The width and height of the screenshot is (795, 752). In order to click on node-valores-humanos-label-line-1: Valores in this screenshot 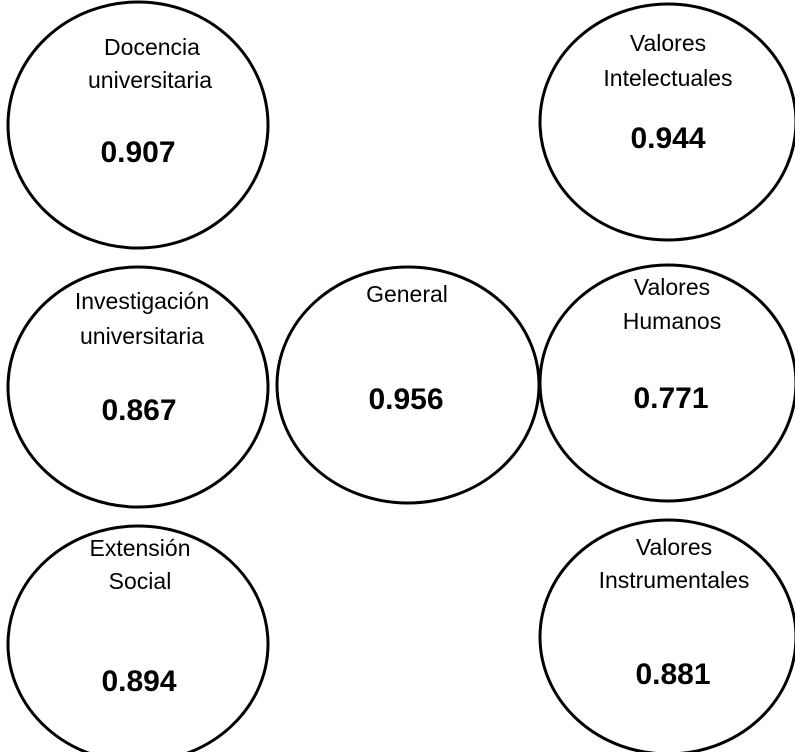, I will do `click(672, 287)`.